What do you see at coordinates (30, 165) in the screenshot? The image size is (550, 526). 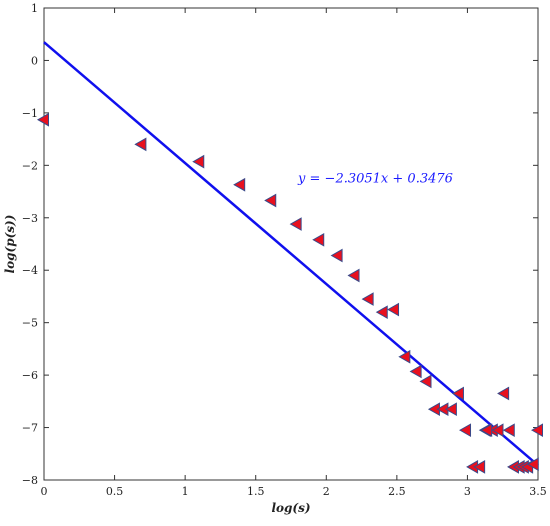 I see `y-tick-label: −2` at bounding box center [30, 165].